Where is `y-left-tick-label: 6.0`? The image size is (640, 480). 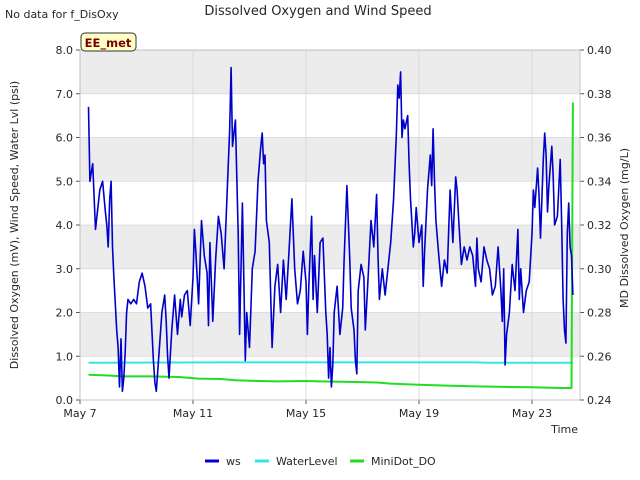 y-left-tick-label: 6.0 is located at coordinates (65, 138).